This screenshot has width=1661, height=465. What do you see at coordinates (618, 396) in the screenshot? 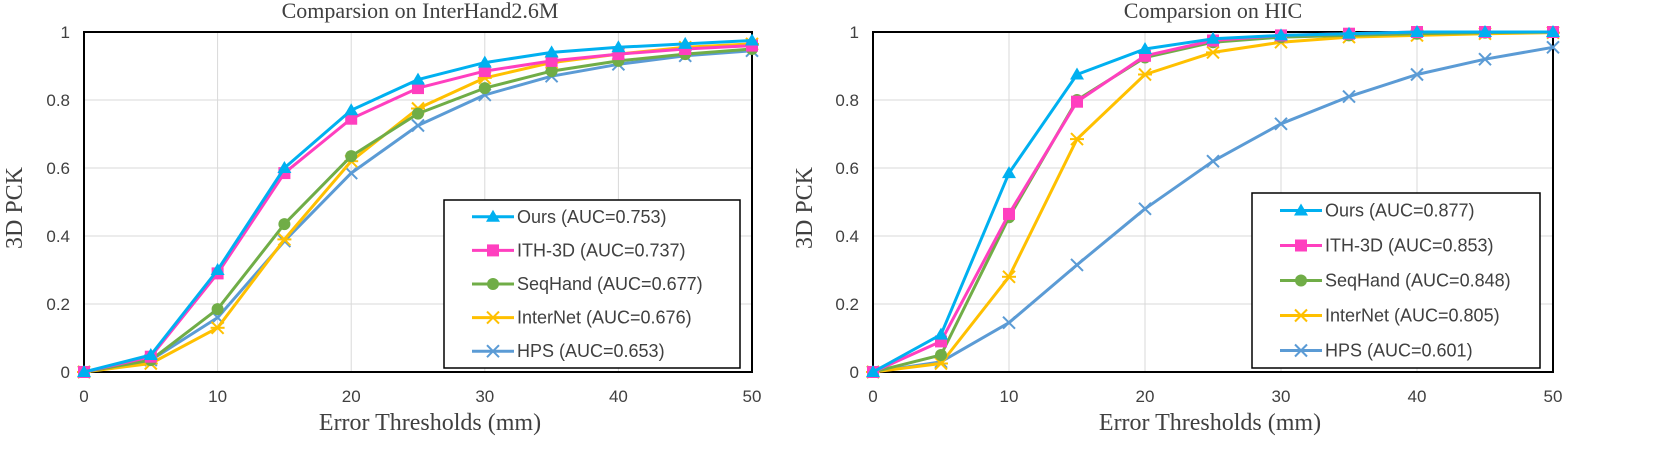
I see `x-tick-label: 40` at bounding box center [618, 396].